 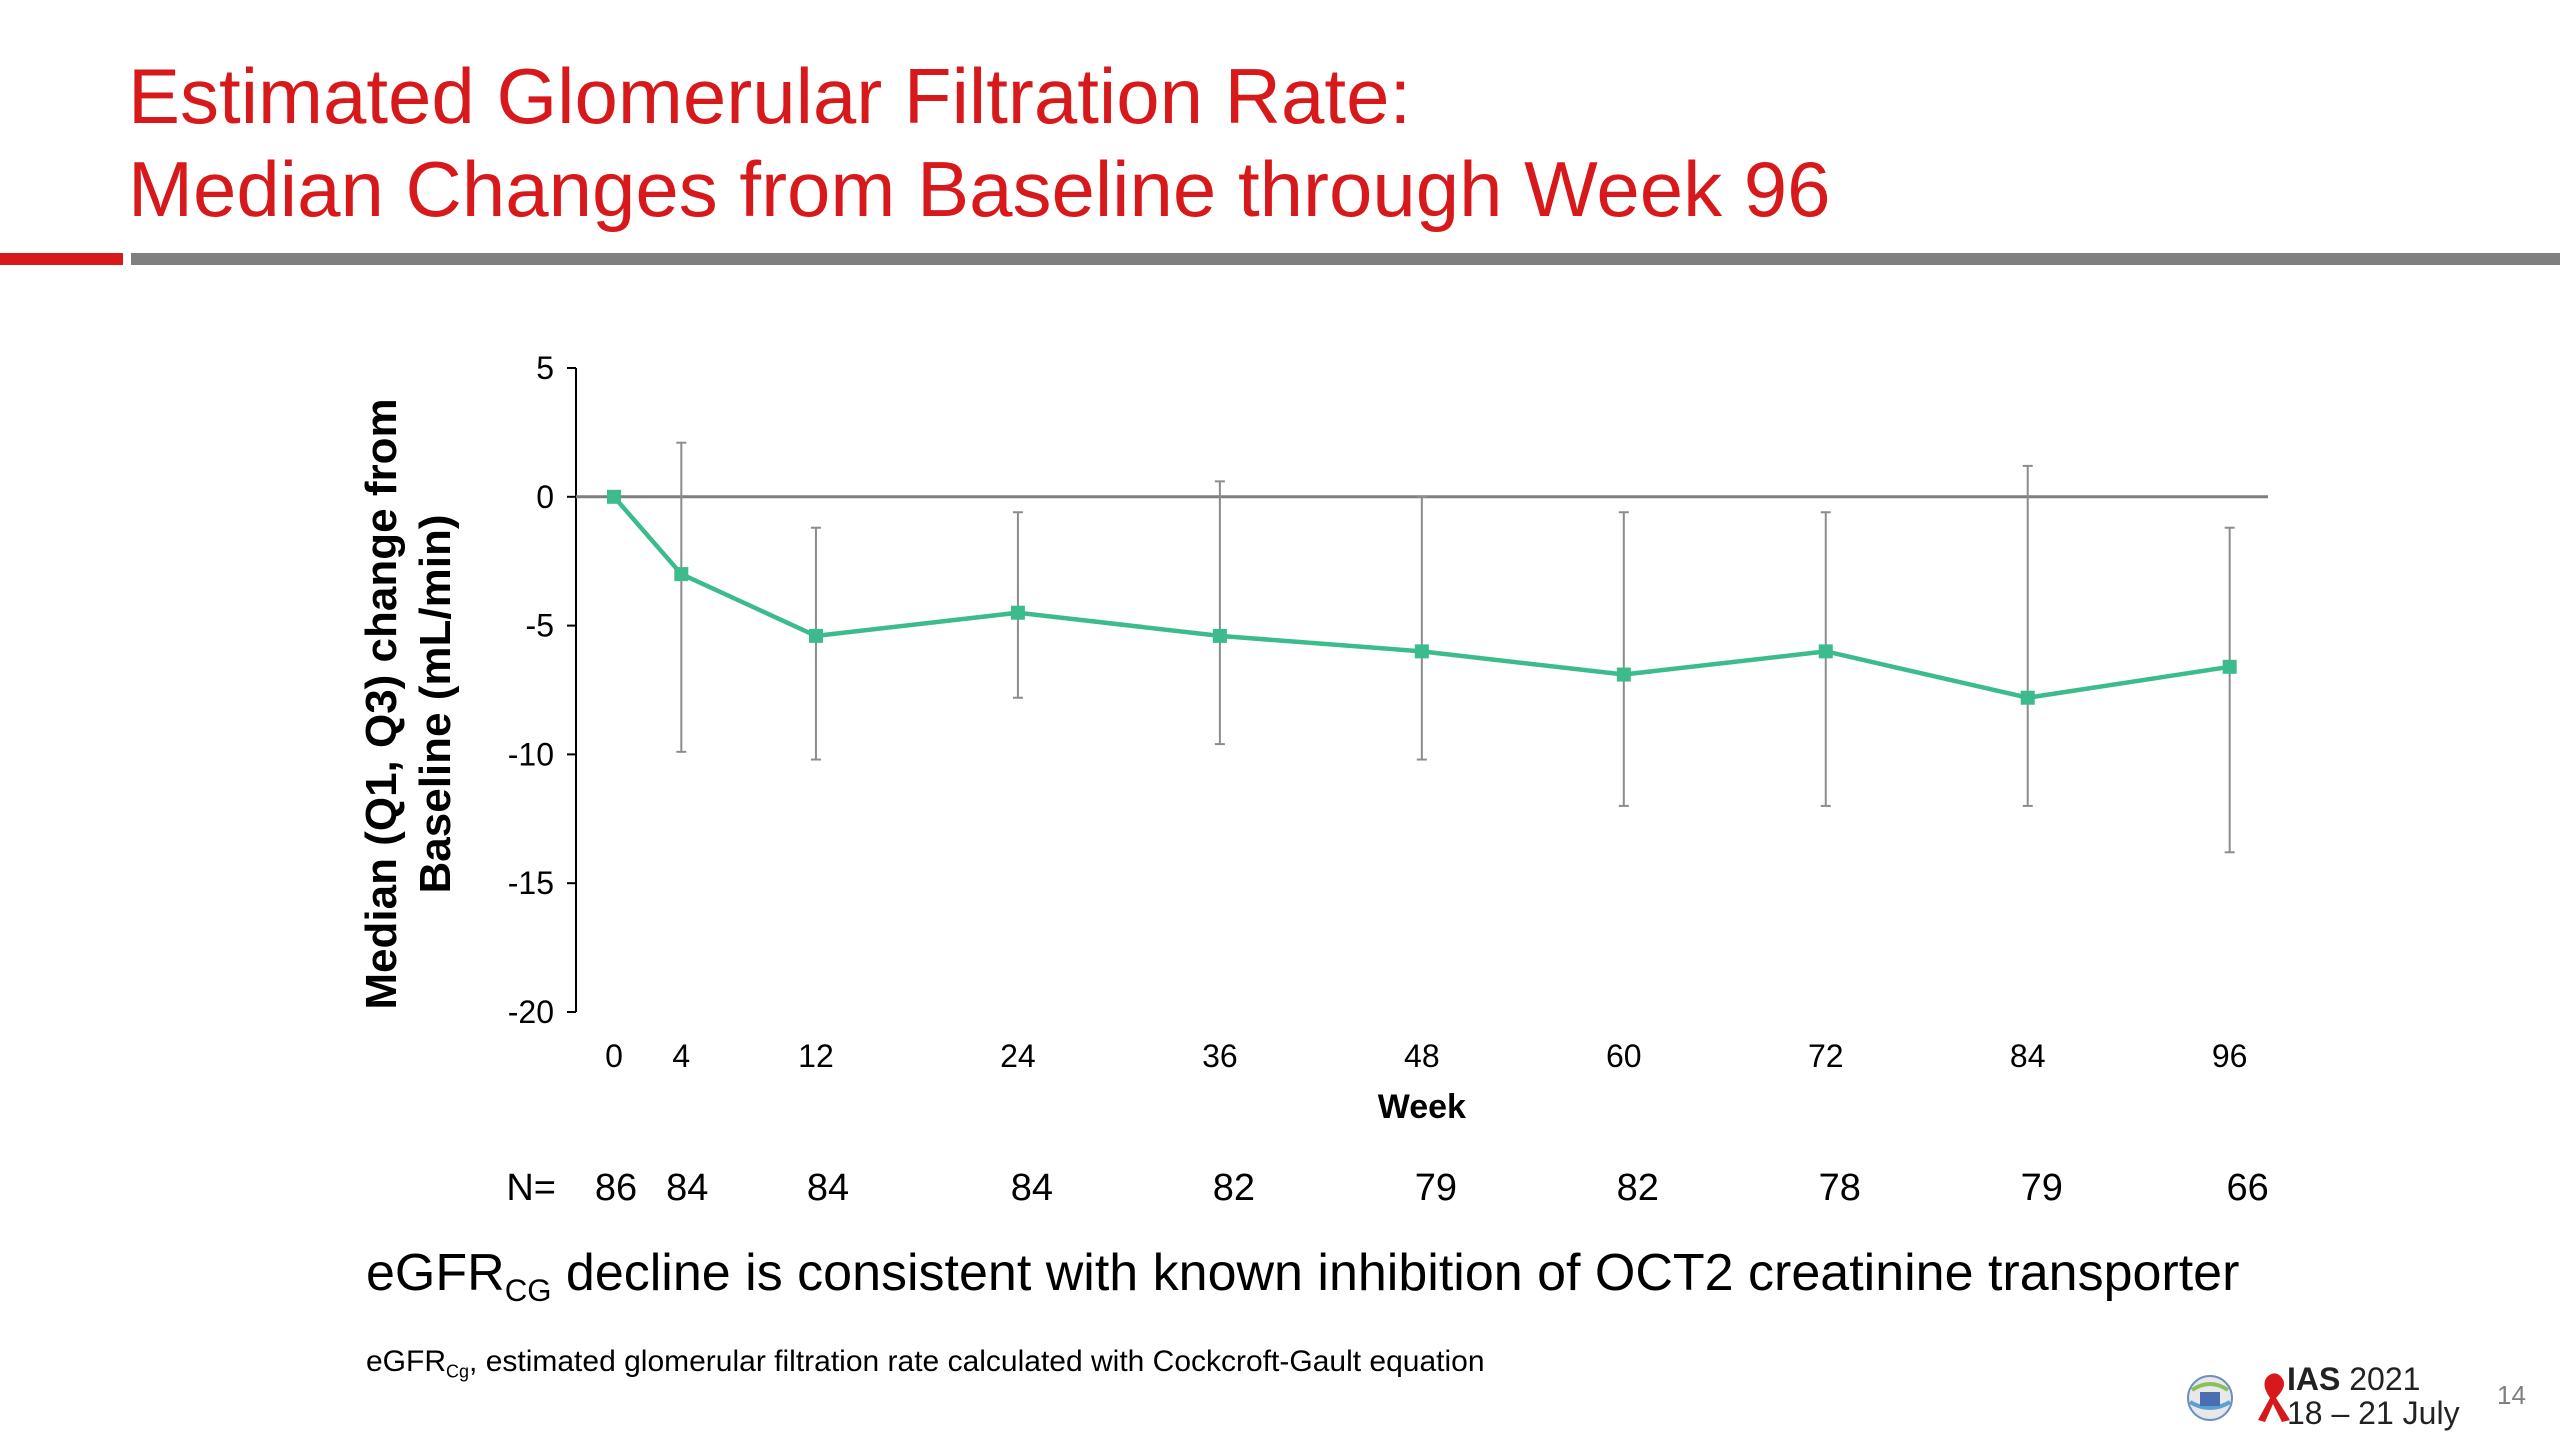 What do you see at coordinates (1840, 1188) in the screenshot?
I see `n-value: 78` at bounding box center [1840, 1188].